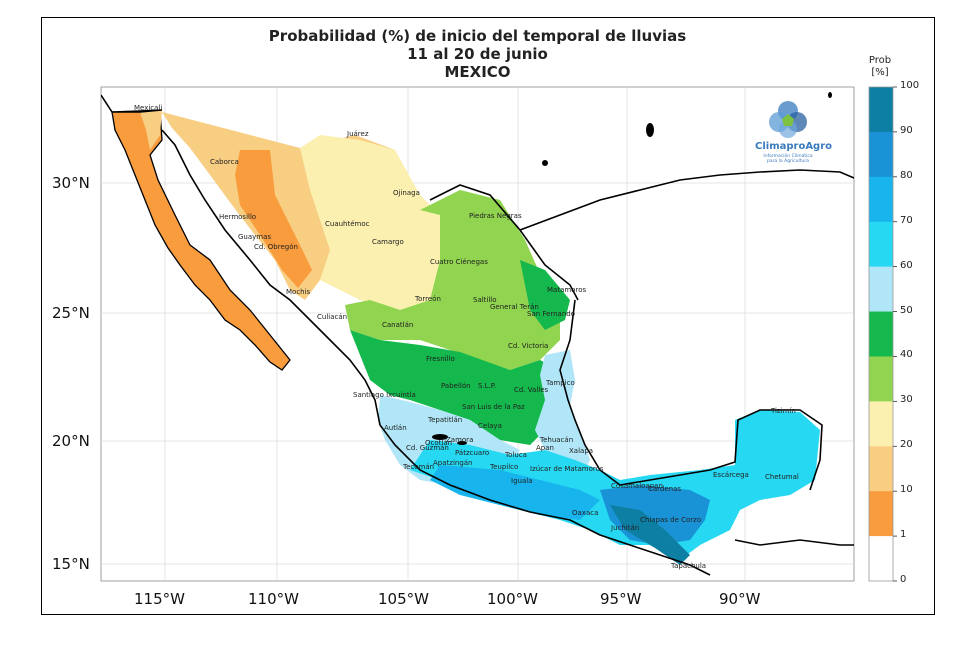 The image size is (974, 649). I want to click on colorbar-tick-label: 40, so click(906, 355).